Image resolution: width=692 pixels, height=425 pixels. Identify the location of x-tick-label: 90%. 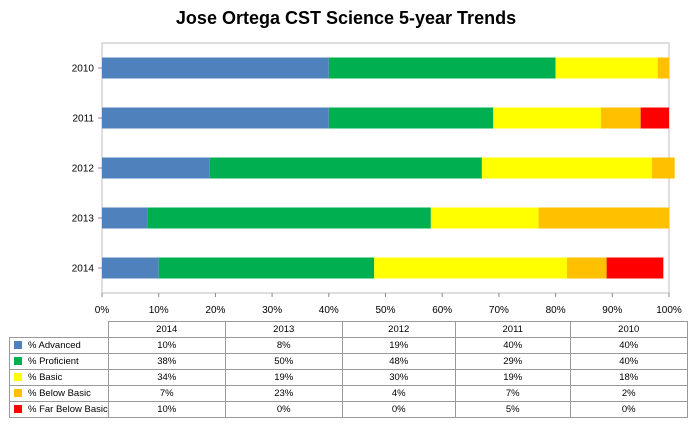
(612, 310).